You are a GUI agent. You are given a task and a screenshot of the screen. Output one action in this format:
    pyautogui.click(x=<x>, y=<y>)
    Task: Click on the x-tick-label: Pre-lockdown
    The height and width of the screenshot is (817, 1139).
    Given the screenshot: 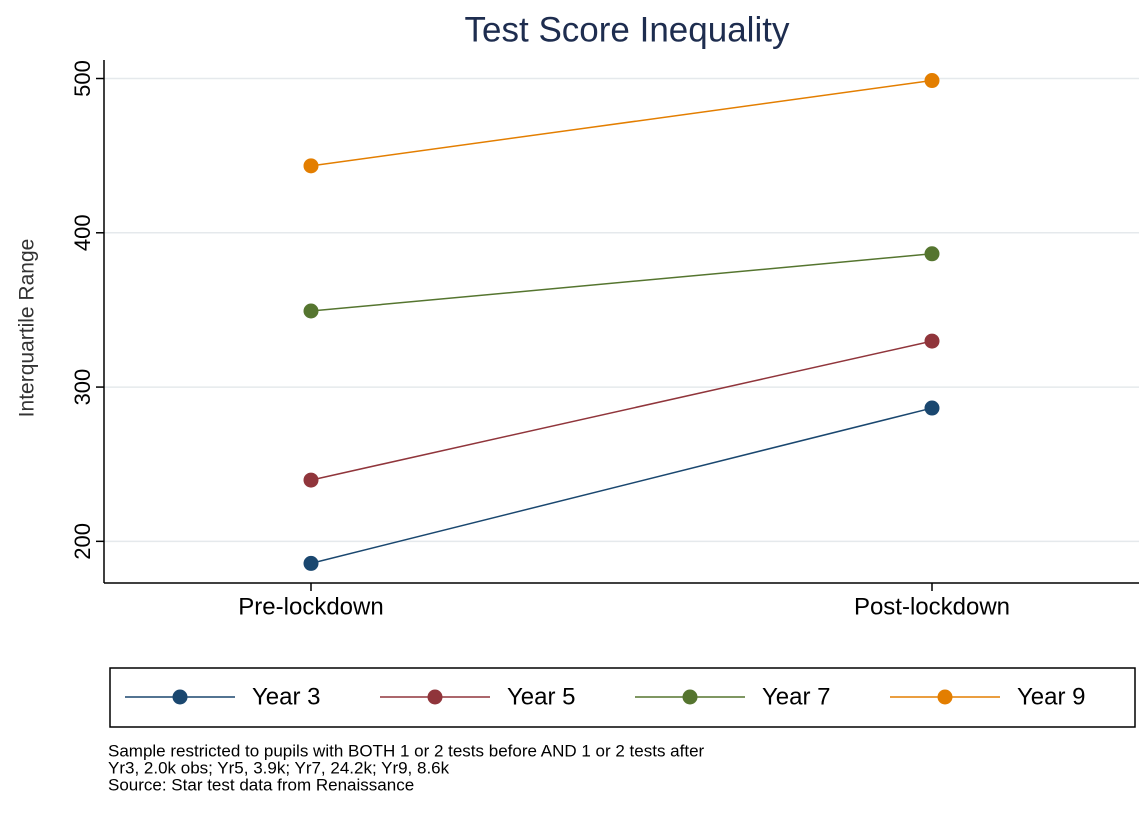 What is the action you would take?
    pyautogui.click(x=310, y=606)
    